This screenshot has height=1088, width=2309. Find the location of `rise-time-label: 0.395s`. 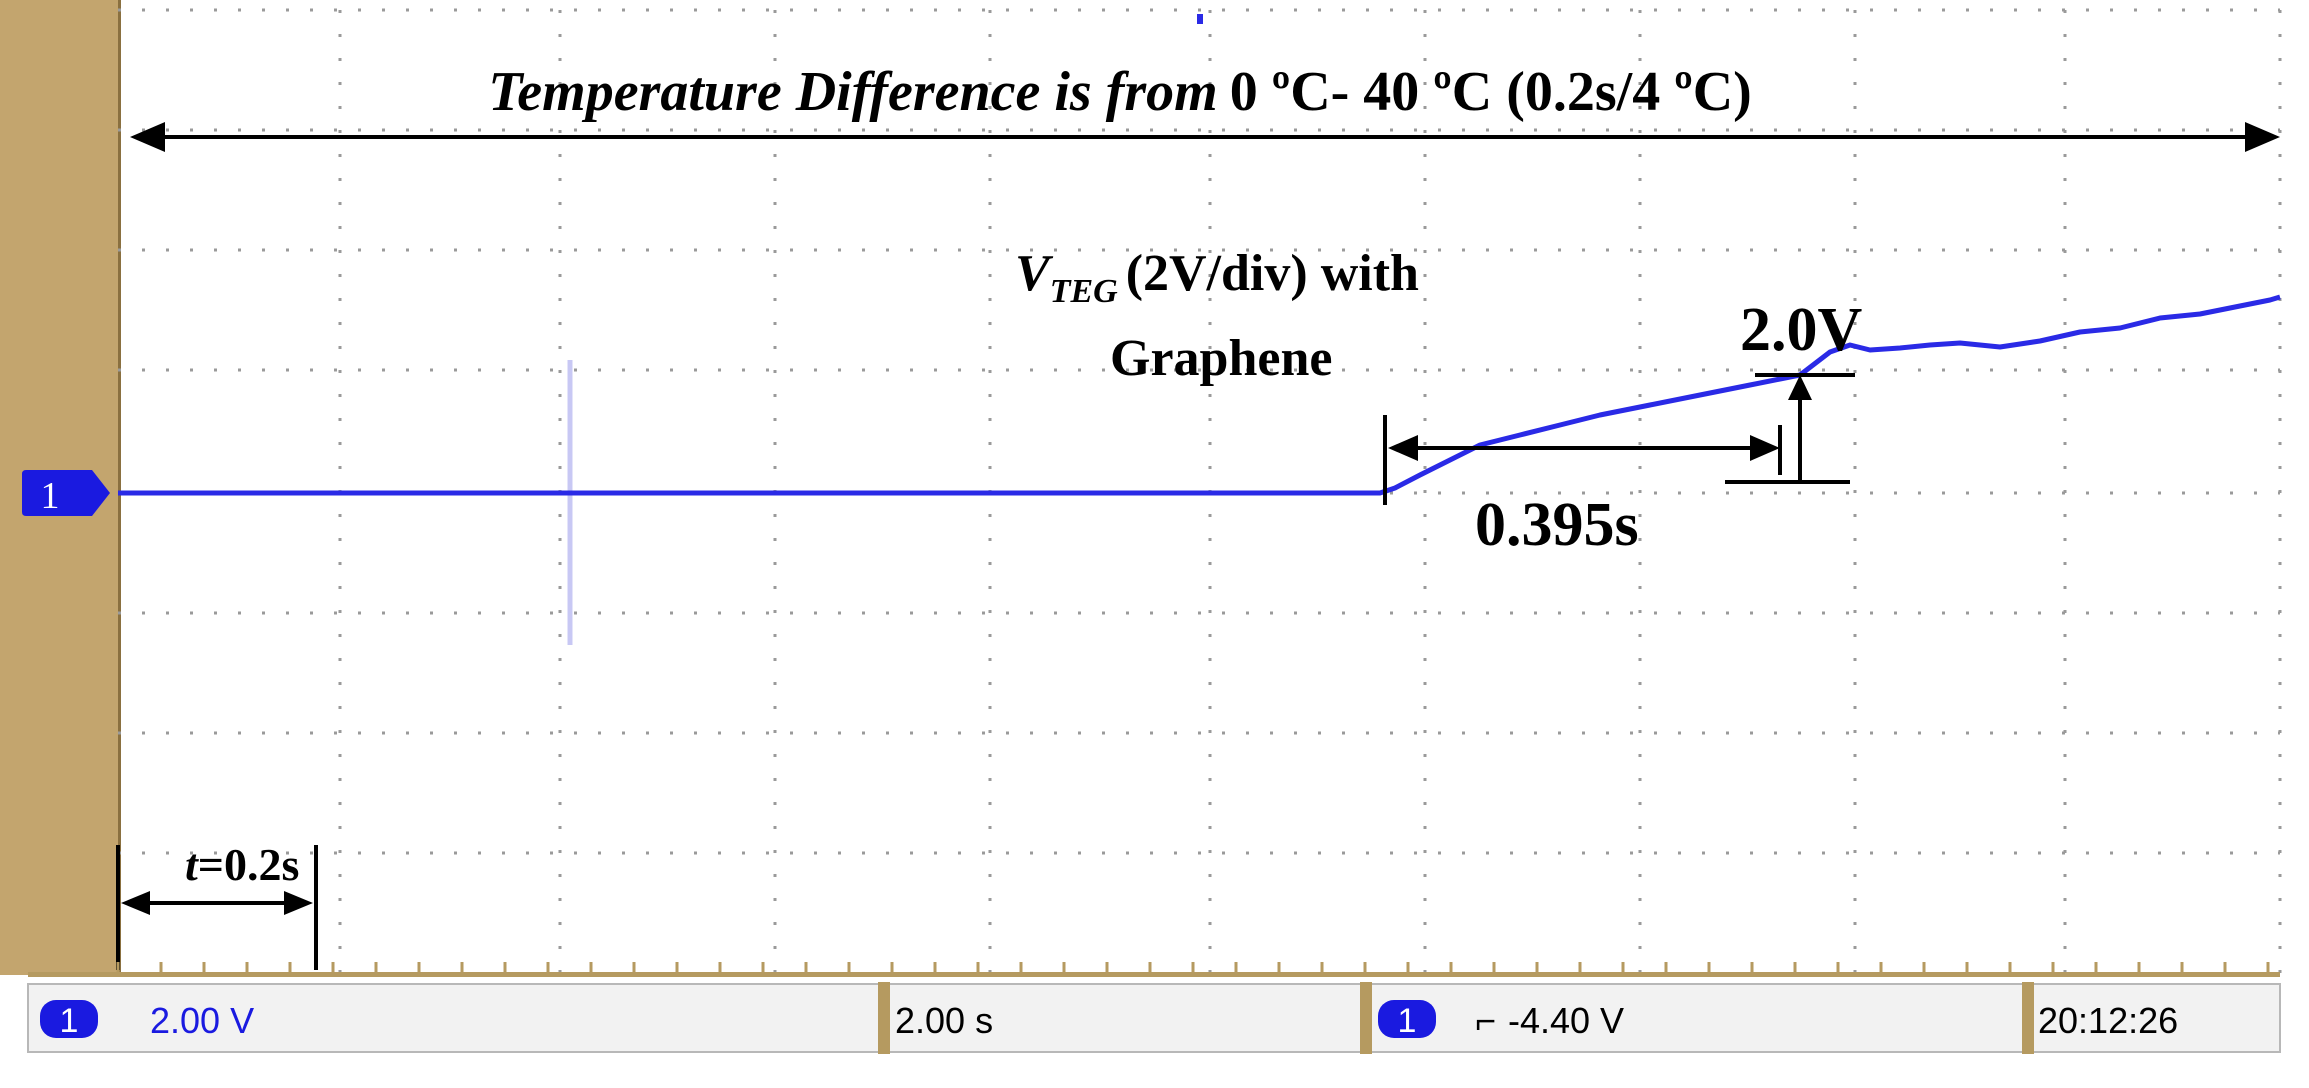

rise-time-label: 0.395s is located at coordinates (1557, 525).